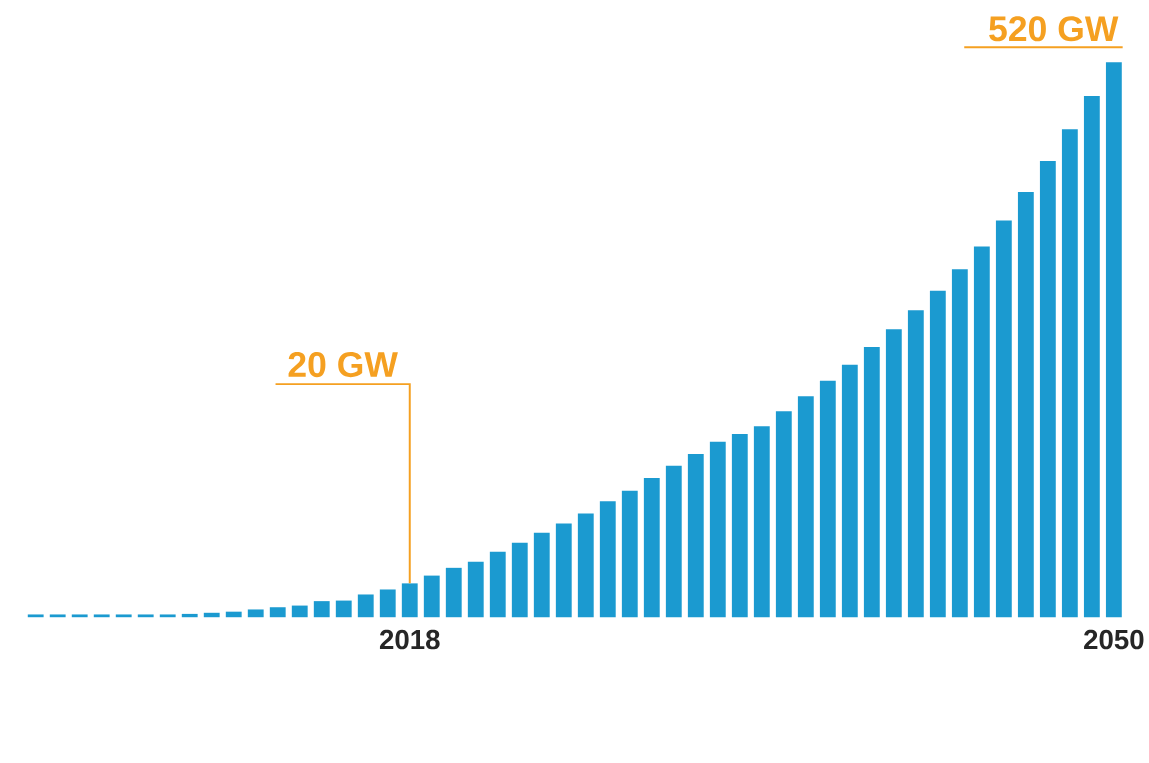  I want to click on annotation: 520 GW, so click(1054, 28).